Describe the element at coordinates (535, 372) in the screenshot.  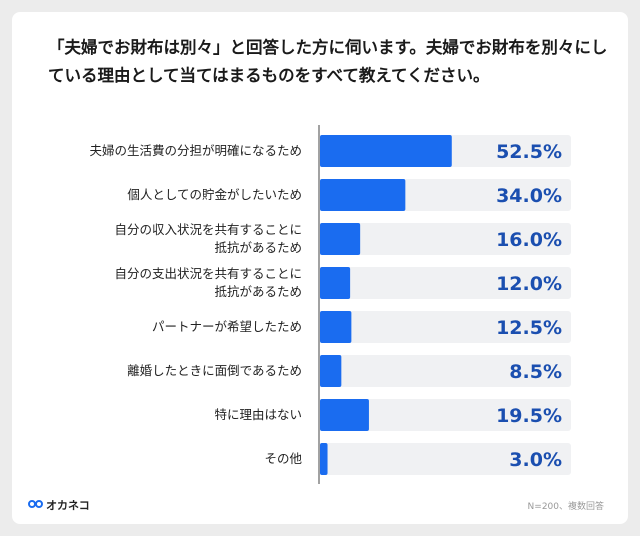
I see `value-label: 8.5%` at that location.